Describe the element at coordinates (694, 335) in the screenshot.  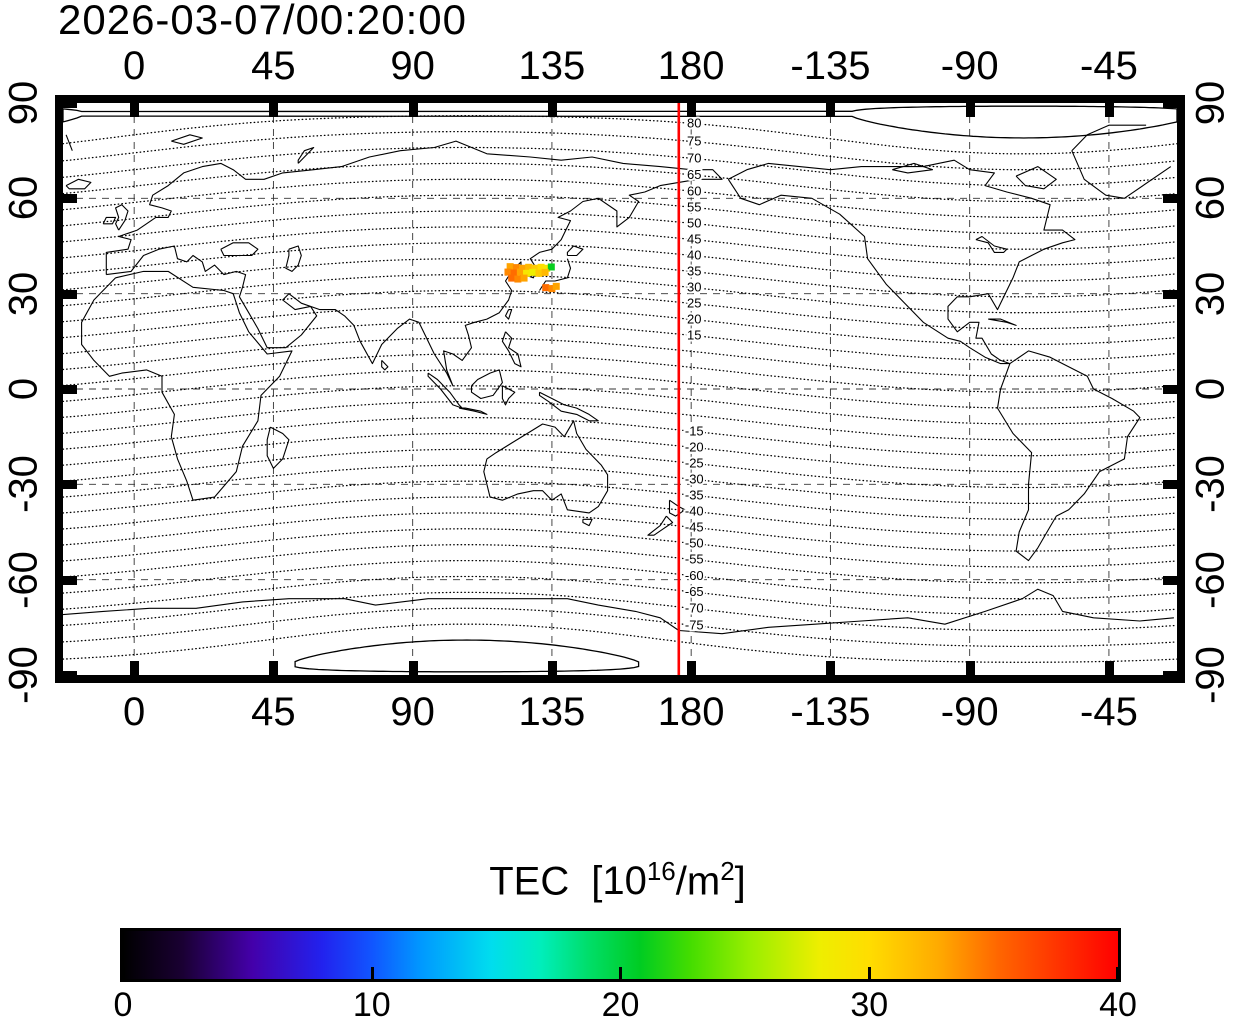
I see `contour-label: 15` at that location.